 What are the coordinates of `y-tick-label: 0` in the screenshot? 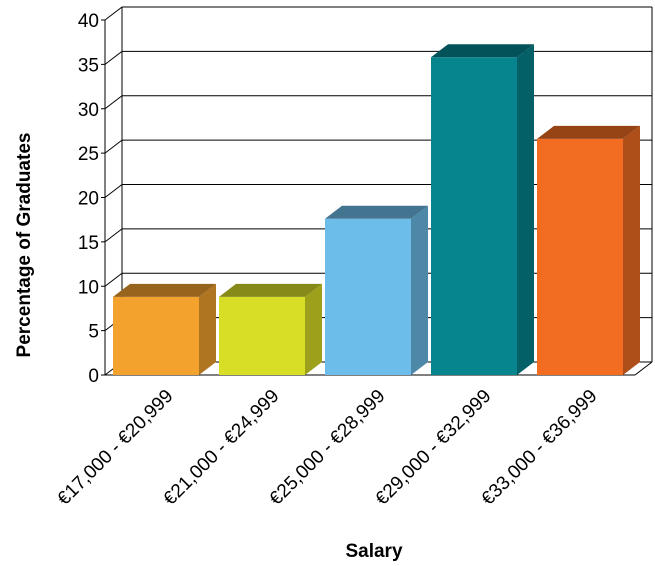 It's located at (93, 376).